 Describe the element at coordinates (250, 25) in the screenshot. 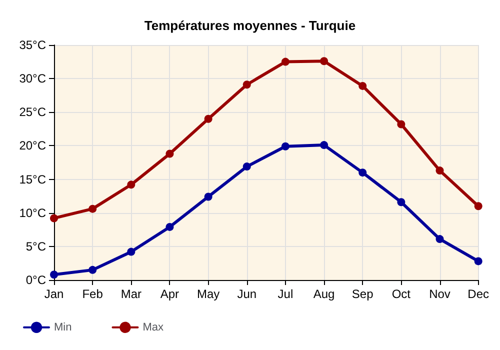

I see `chart-title: Températures moyennes - Turquie` at that location.